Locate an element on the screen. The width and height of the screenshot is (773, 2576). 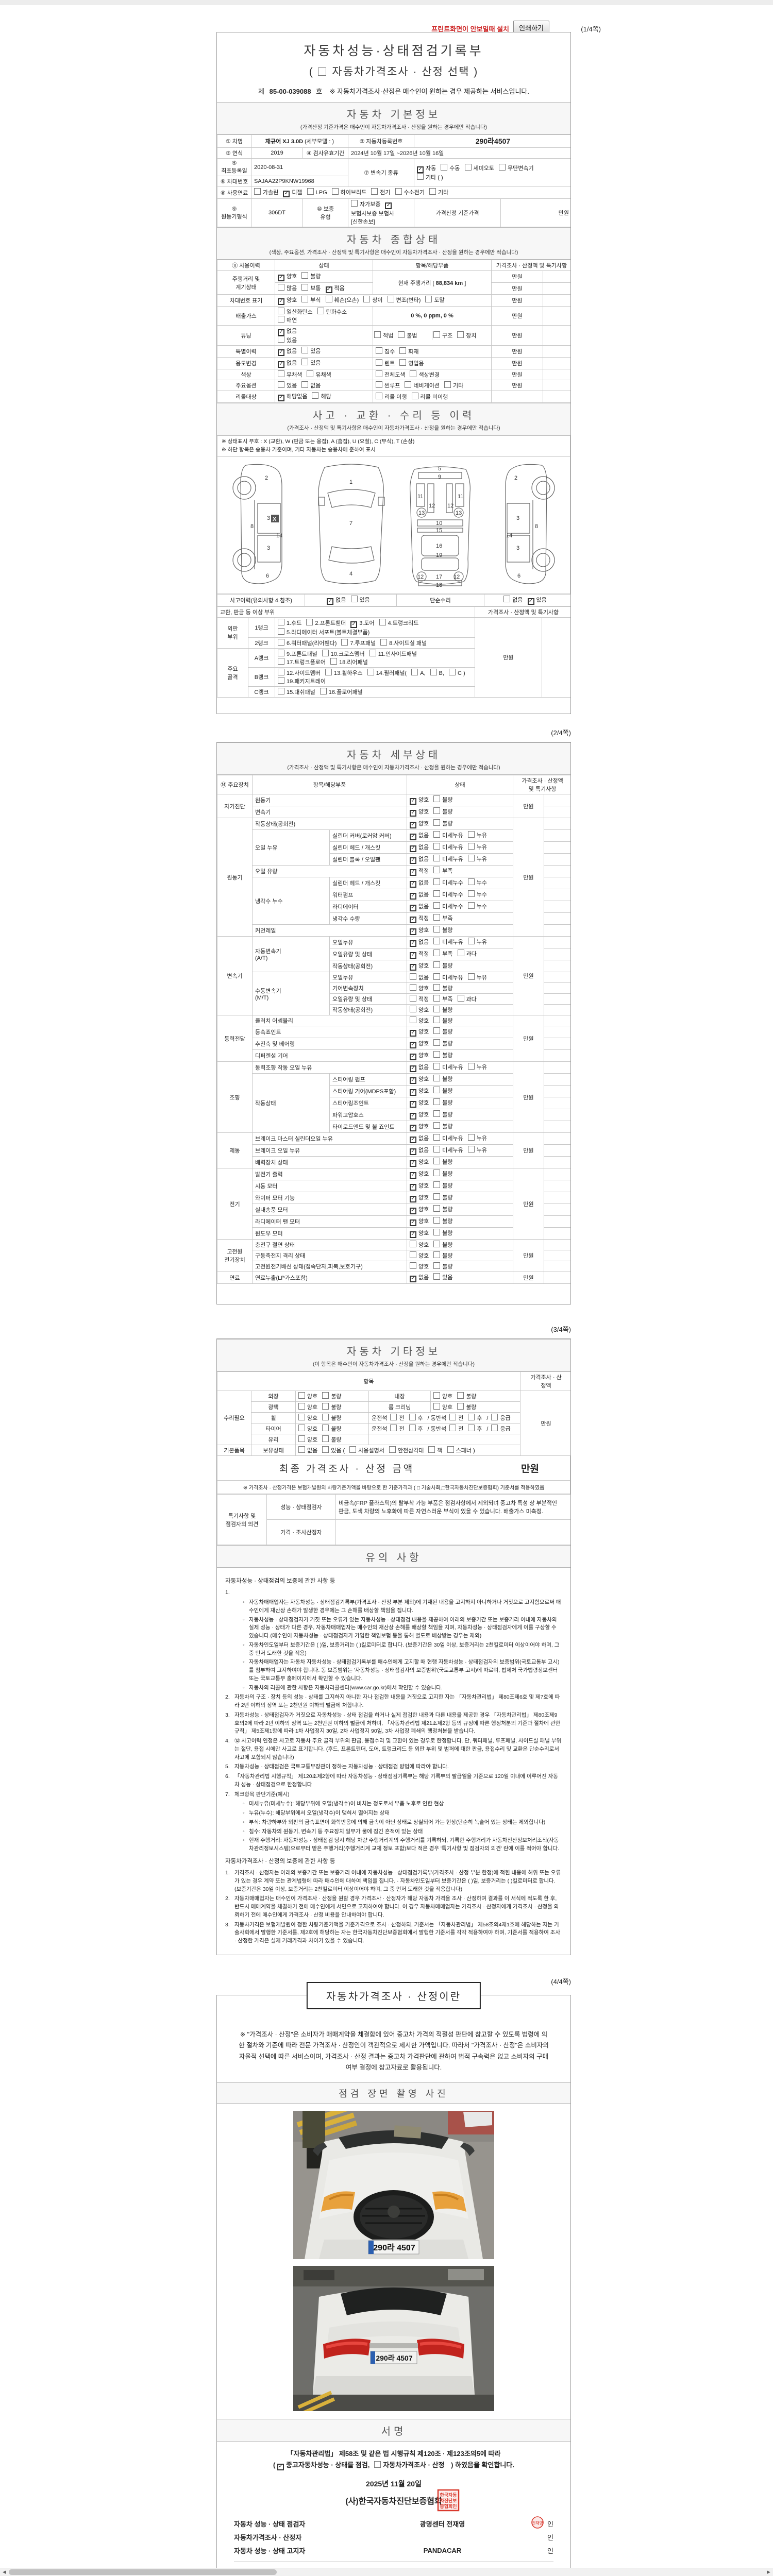
scroll-left-arrow: ◀ is located at coordinates (4, 2572).